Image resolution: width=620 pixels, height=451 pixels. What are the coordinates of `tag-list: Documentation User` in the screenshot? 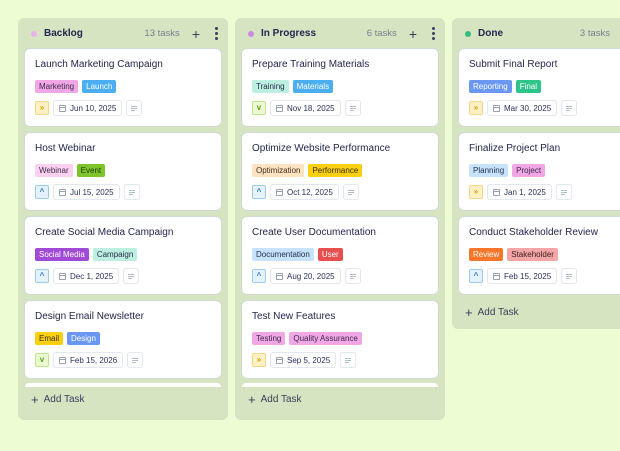 It's located at (340, 254).